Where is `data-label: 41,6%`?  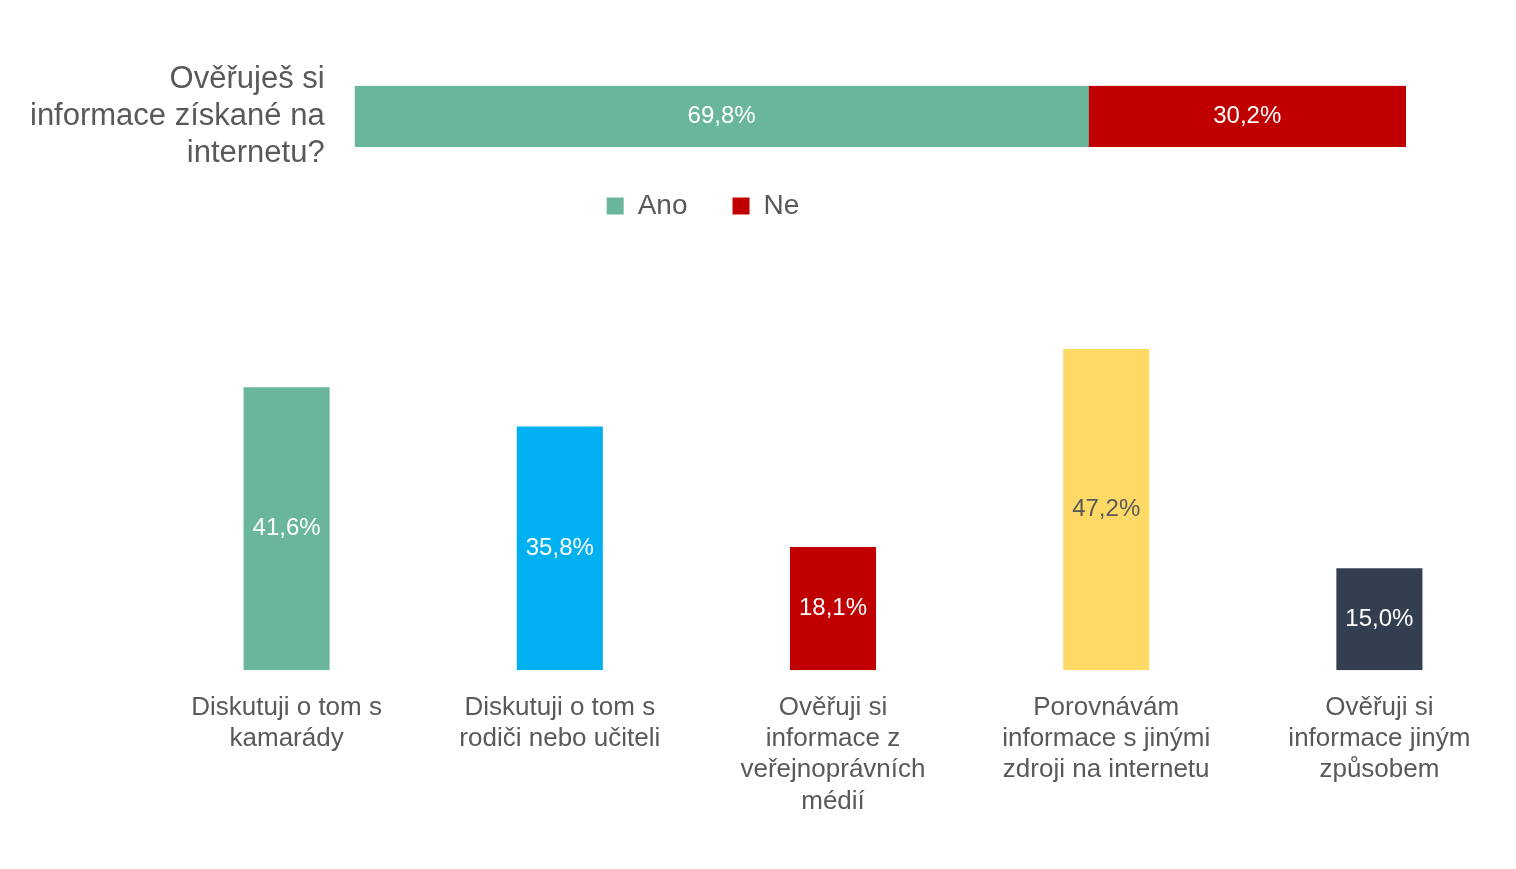 data-label: 41,6% is located at coordinates (286, 527).